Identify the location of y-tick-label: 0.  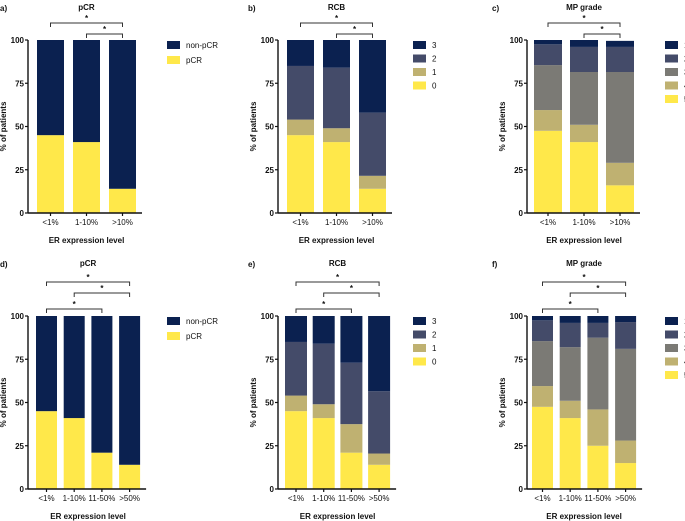
(272, 489).